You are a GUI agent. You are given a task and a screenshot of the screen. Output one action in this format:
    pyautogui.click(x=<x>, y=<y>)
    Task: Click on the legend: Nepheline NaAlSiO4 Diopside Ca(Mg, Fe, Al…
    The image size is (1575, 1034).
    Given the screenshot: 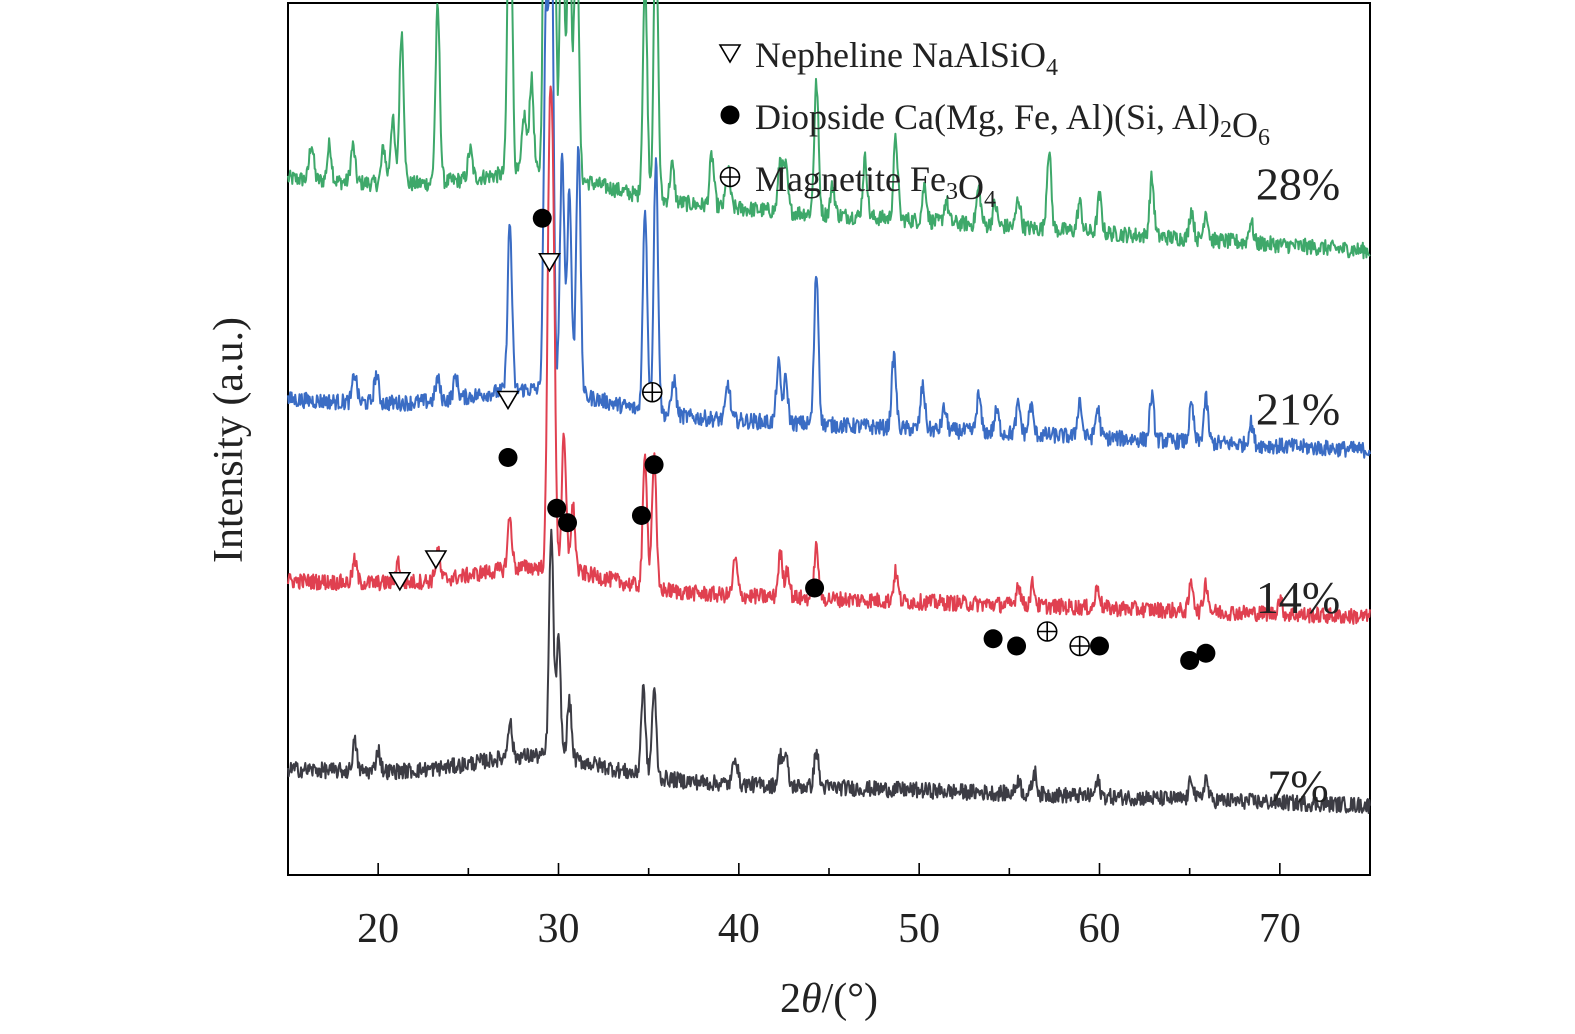 What is the action you would take?
    pyautogui.click(x=994, y=124)
    